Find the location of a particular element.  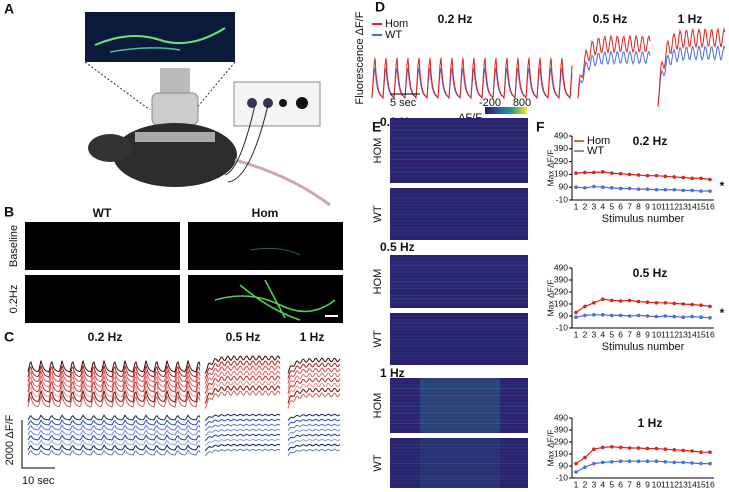

scale-label: 5 sec is located at coordinates (403, 103).